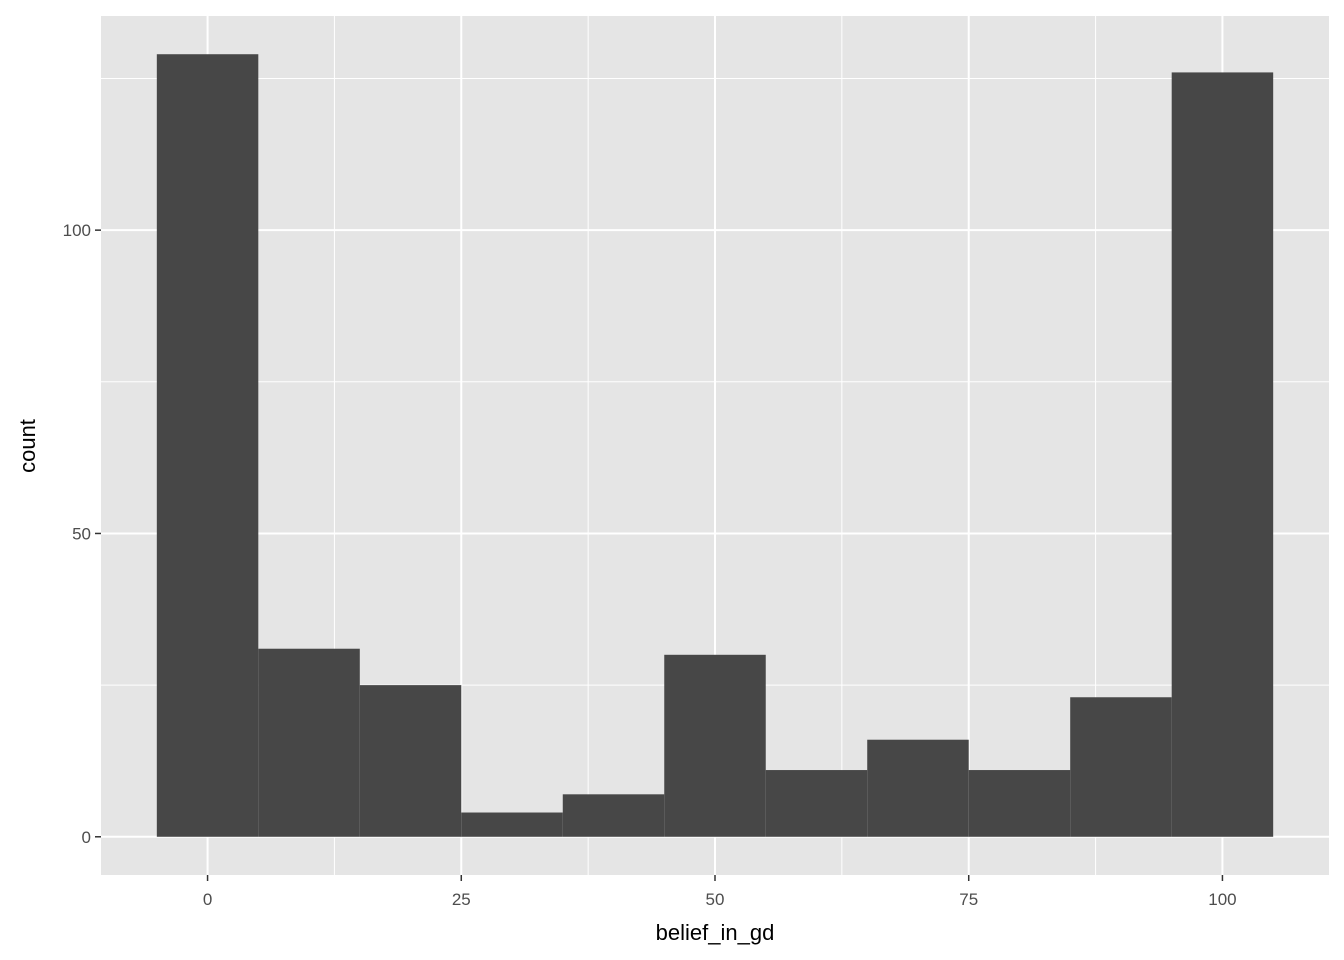 The image size is (1344, 960). What do you see at coordinates (77, 230) in the screenshot?
I see `y-tick-label: 100` at bounding box center [77, 230].